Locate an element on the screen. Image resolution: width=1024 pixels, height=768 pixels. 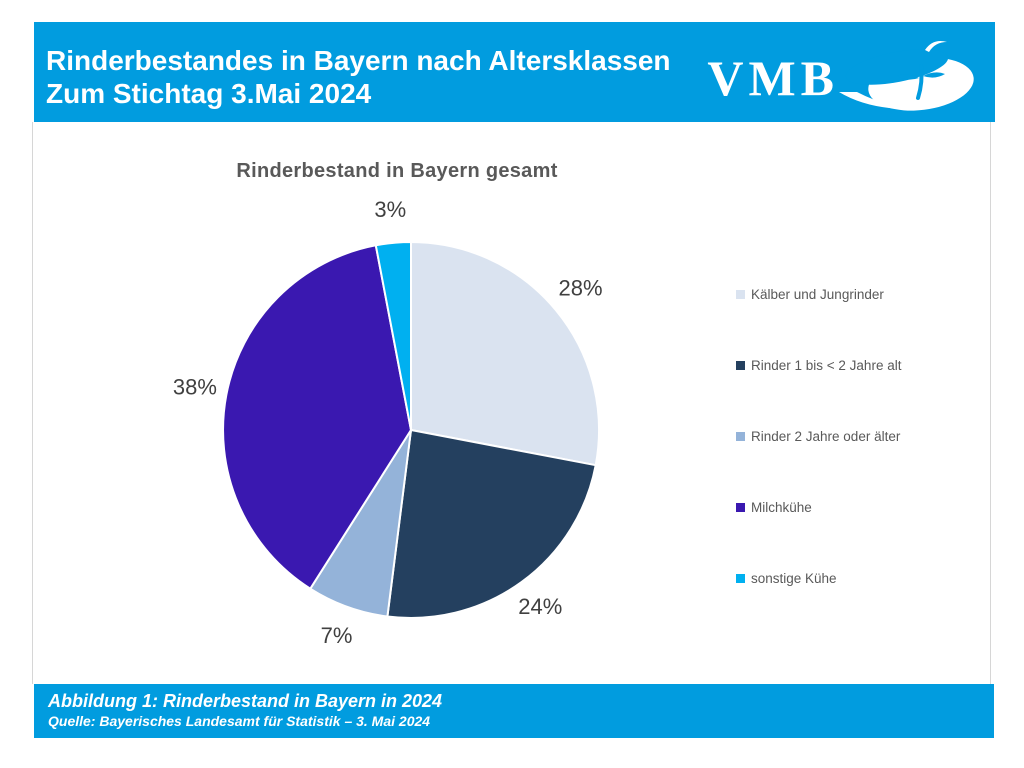
pie-data-label: 28% is located at coordinates (580, 288).